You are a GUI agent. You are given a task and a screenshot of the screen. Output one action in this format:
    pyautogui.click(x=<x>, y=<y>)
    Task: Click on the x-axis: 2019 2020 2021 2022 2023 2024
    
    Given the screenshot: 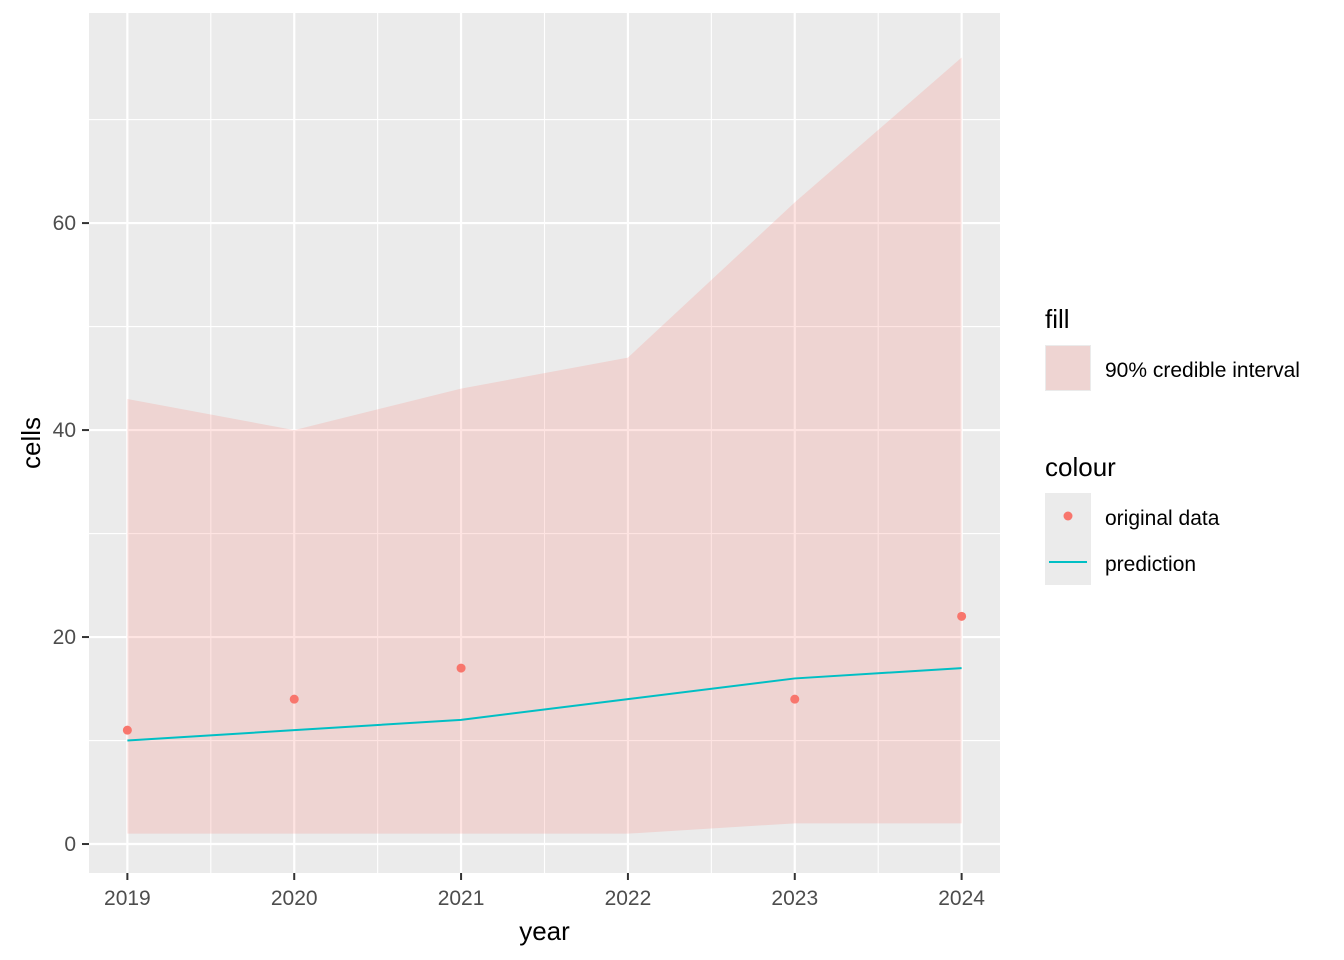 What is the action you would take?
    pyautogui.click(x=544, y=891)
    